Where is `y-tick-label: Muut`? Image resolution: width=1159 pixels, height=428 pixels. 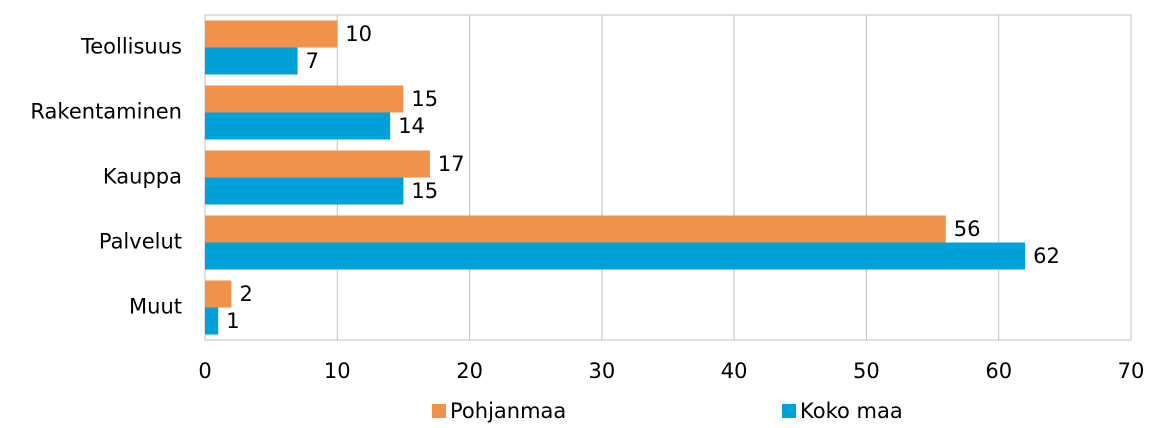
y-tick-label: Muut is located at coordinates (155, 307).